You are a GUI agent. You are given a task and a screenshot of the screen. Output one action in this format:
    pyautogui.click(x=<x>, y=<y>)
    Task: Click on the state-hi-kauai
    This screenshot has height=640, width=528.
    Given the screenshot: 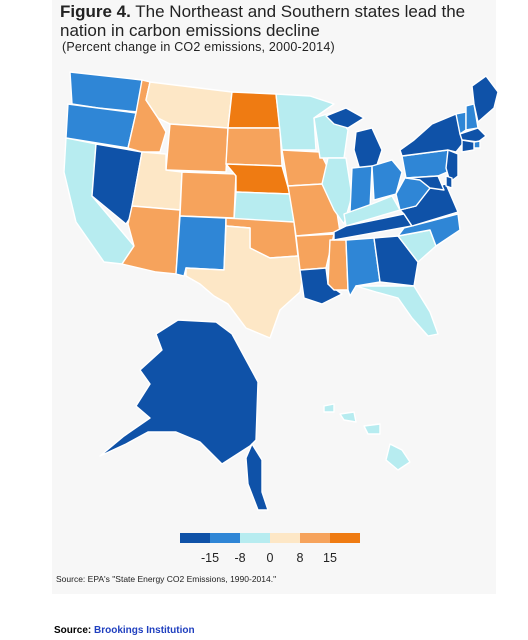 What is the action you would take?
    pyautogui.click(x=329, y=408)
    